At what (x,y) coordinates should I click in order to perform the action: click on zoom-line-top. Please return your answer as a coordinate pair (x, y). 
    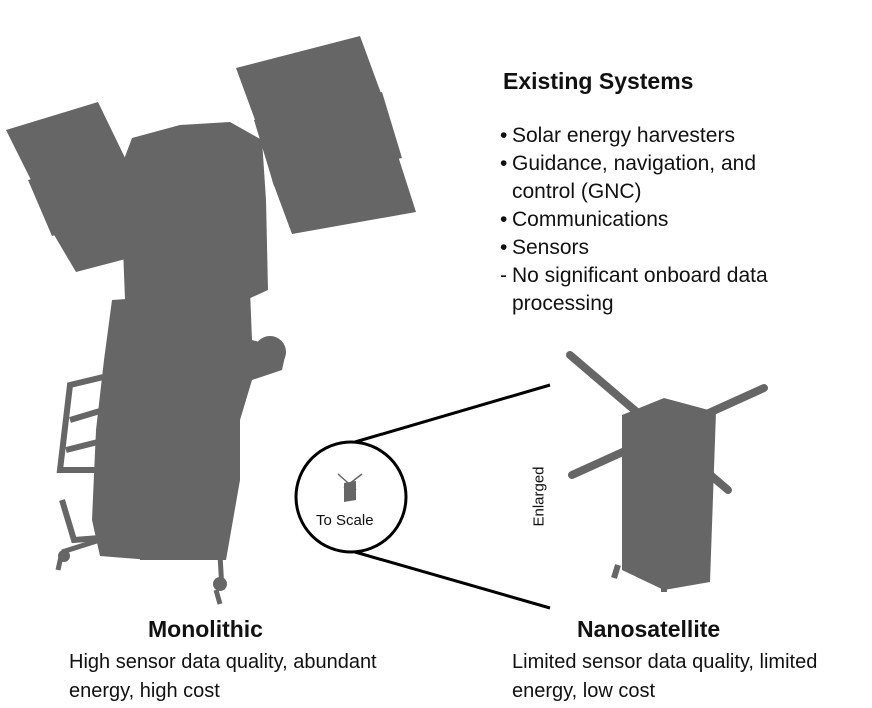
    Looking at the image, I should click on (452, 413).